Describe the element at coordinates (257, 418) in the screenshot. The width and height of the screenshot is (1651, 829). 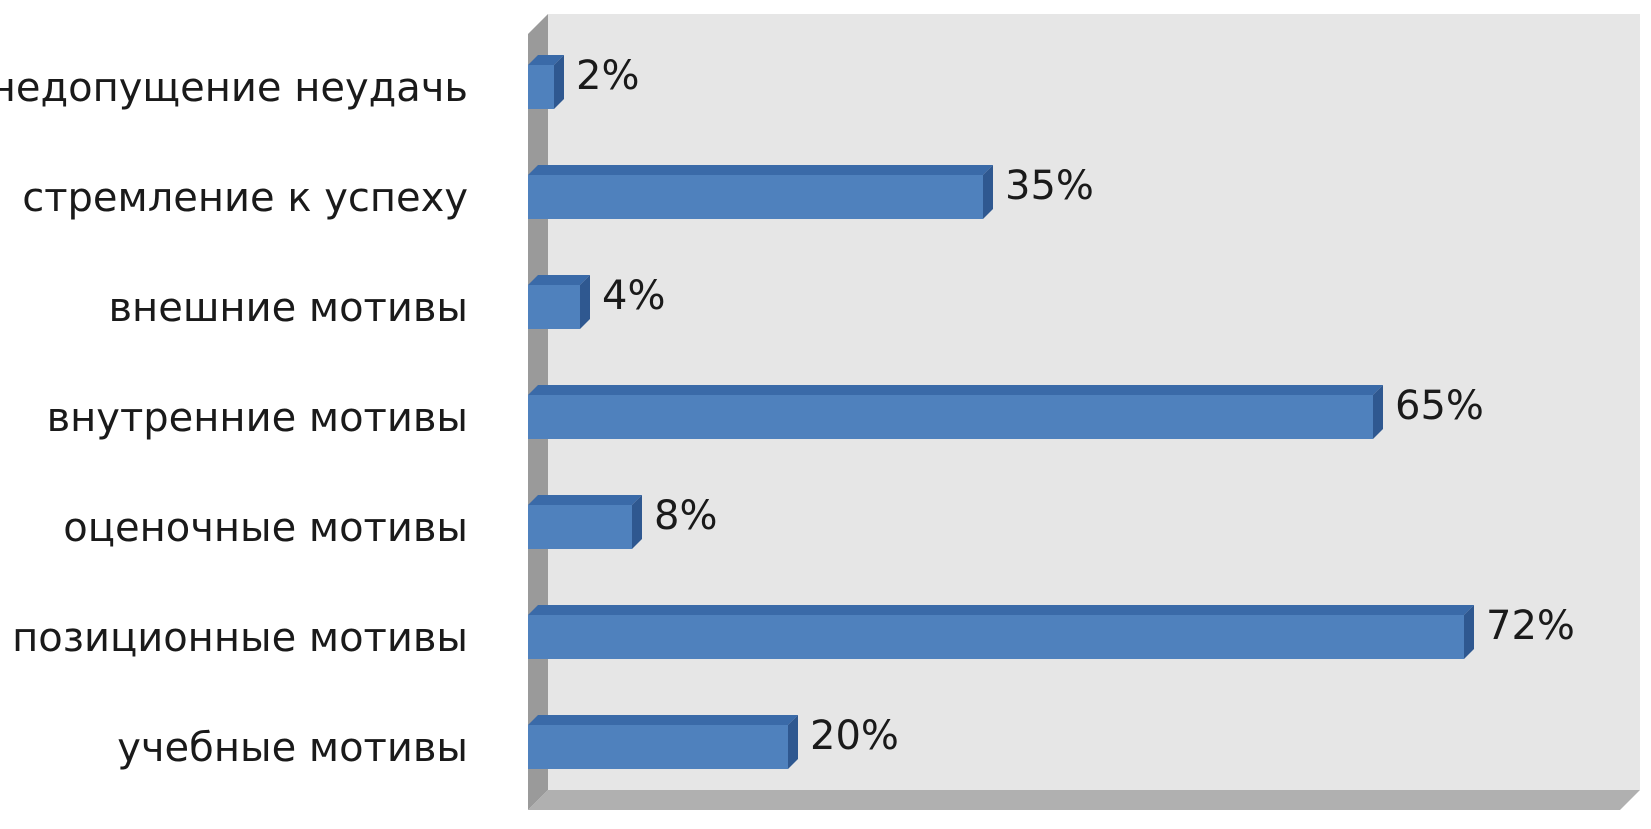
I see `category-label: внутренние мотивы` at that location.